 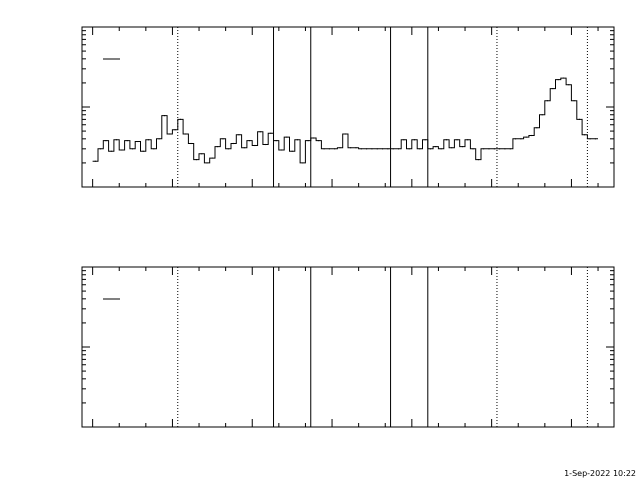 What do you see at coordinates (345, 120) in the screenshot?
I see `series-line-lo` at bounding box center [345, 120].